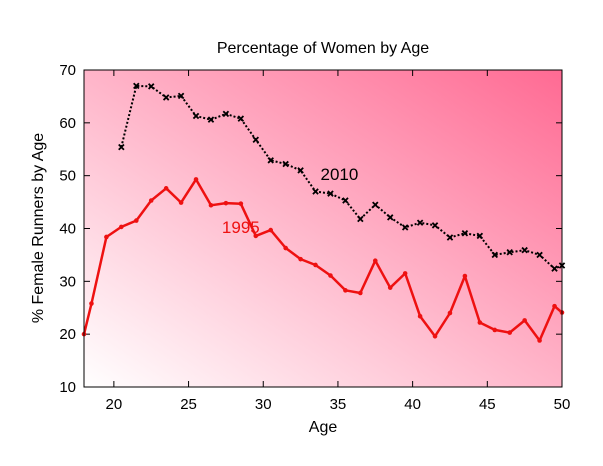 The image size is (603, 466). Describe the element at coordinates (323, 48) in the screenshot. I see `chart-title: Percentage of Women by Age` at that location.